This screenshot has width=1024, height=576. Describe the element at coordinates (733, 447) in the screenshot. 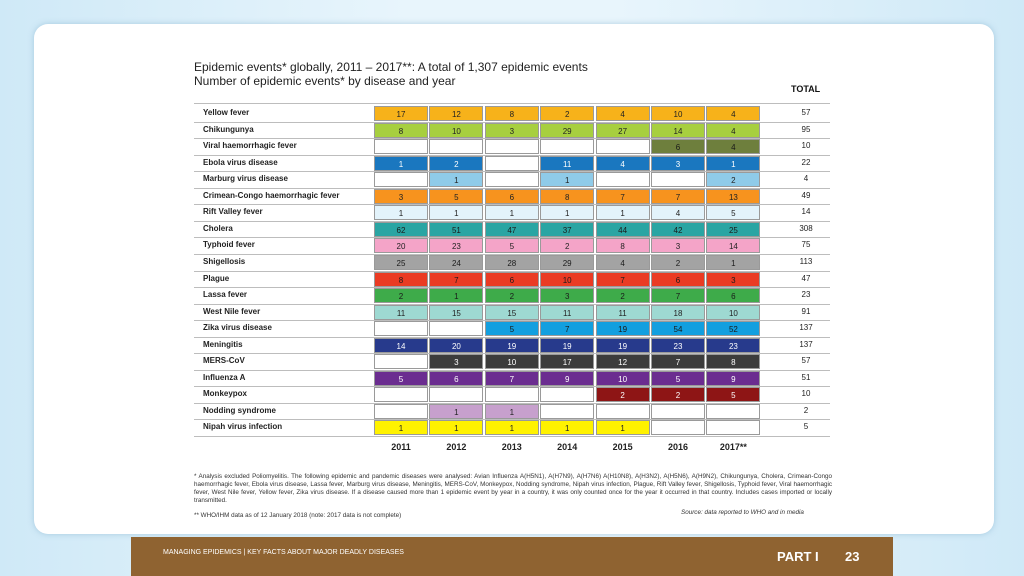

I see `year-label: 2017**` at that location.